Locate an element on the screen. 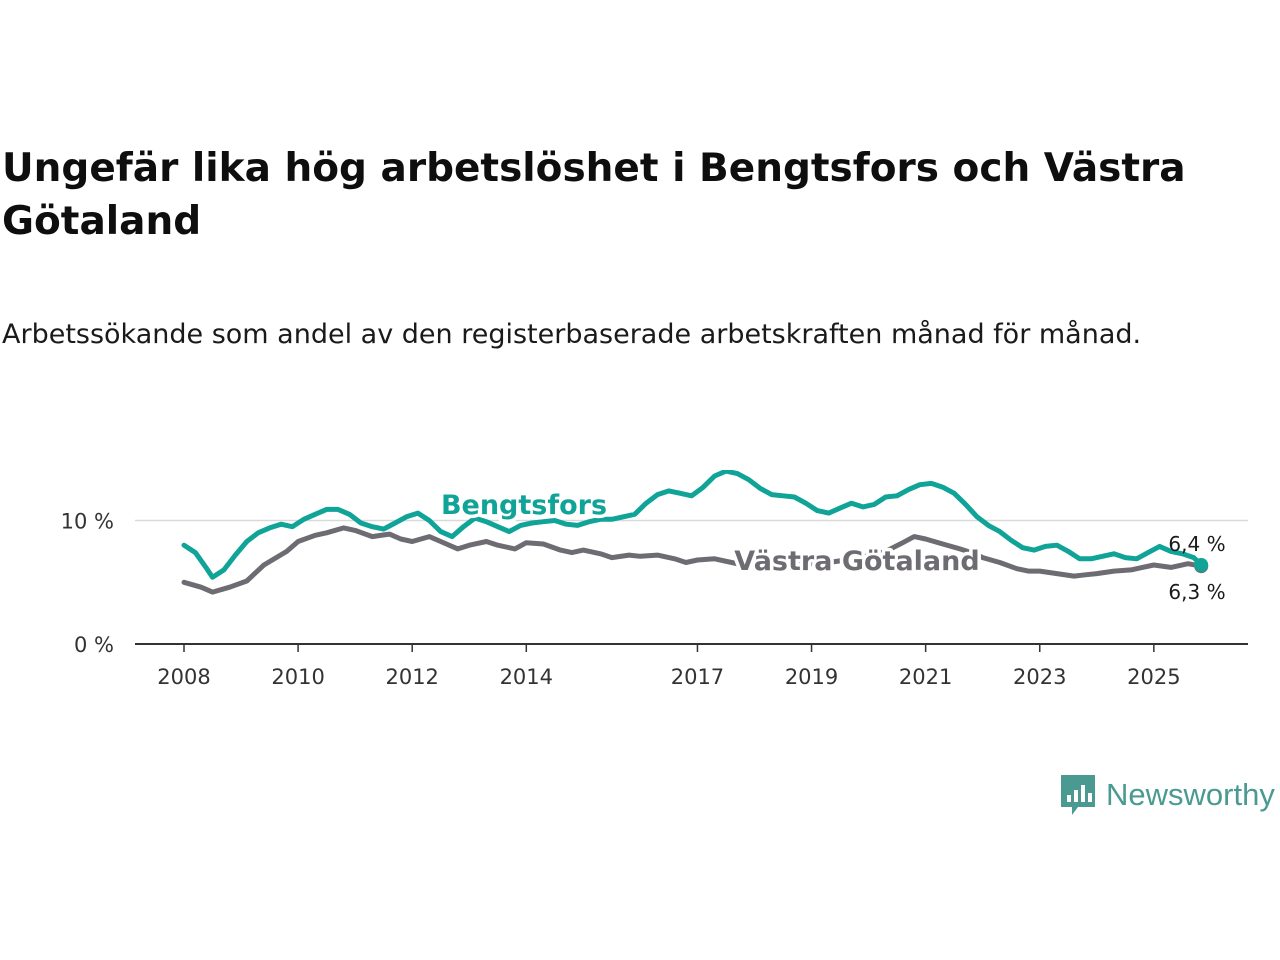  x-tick-label: 2012 is located at coordinates (411, 677).